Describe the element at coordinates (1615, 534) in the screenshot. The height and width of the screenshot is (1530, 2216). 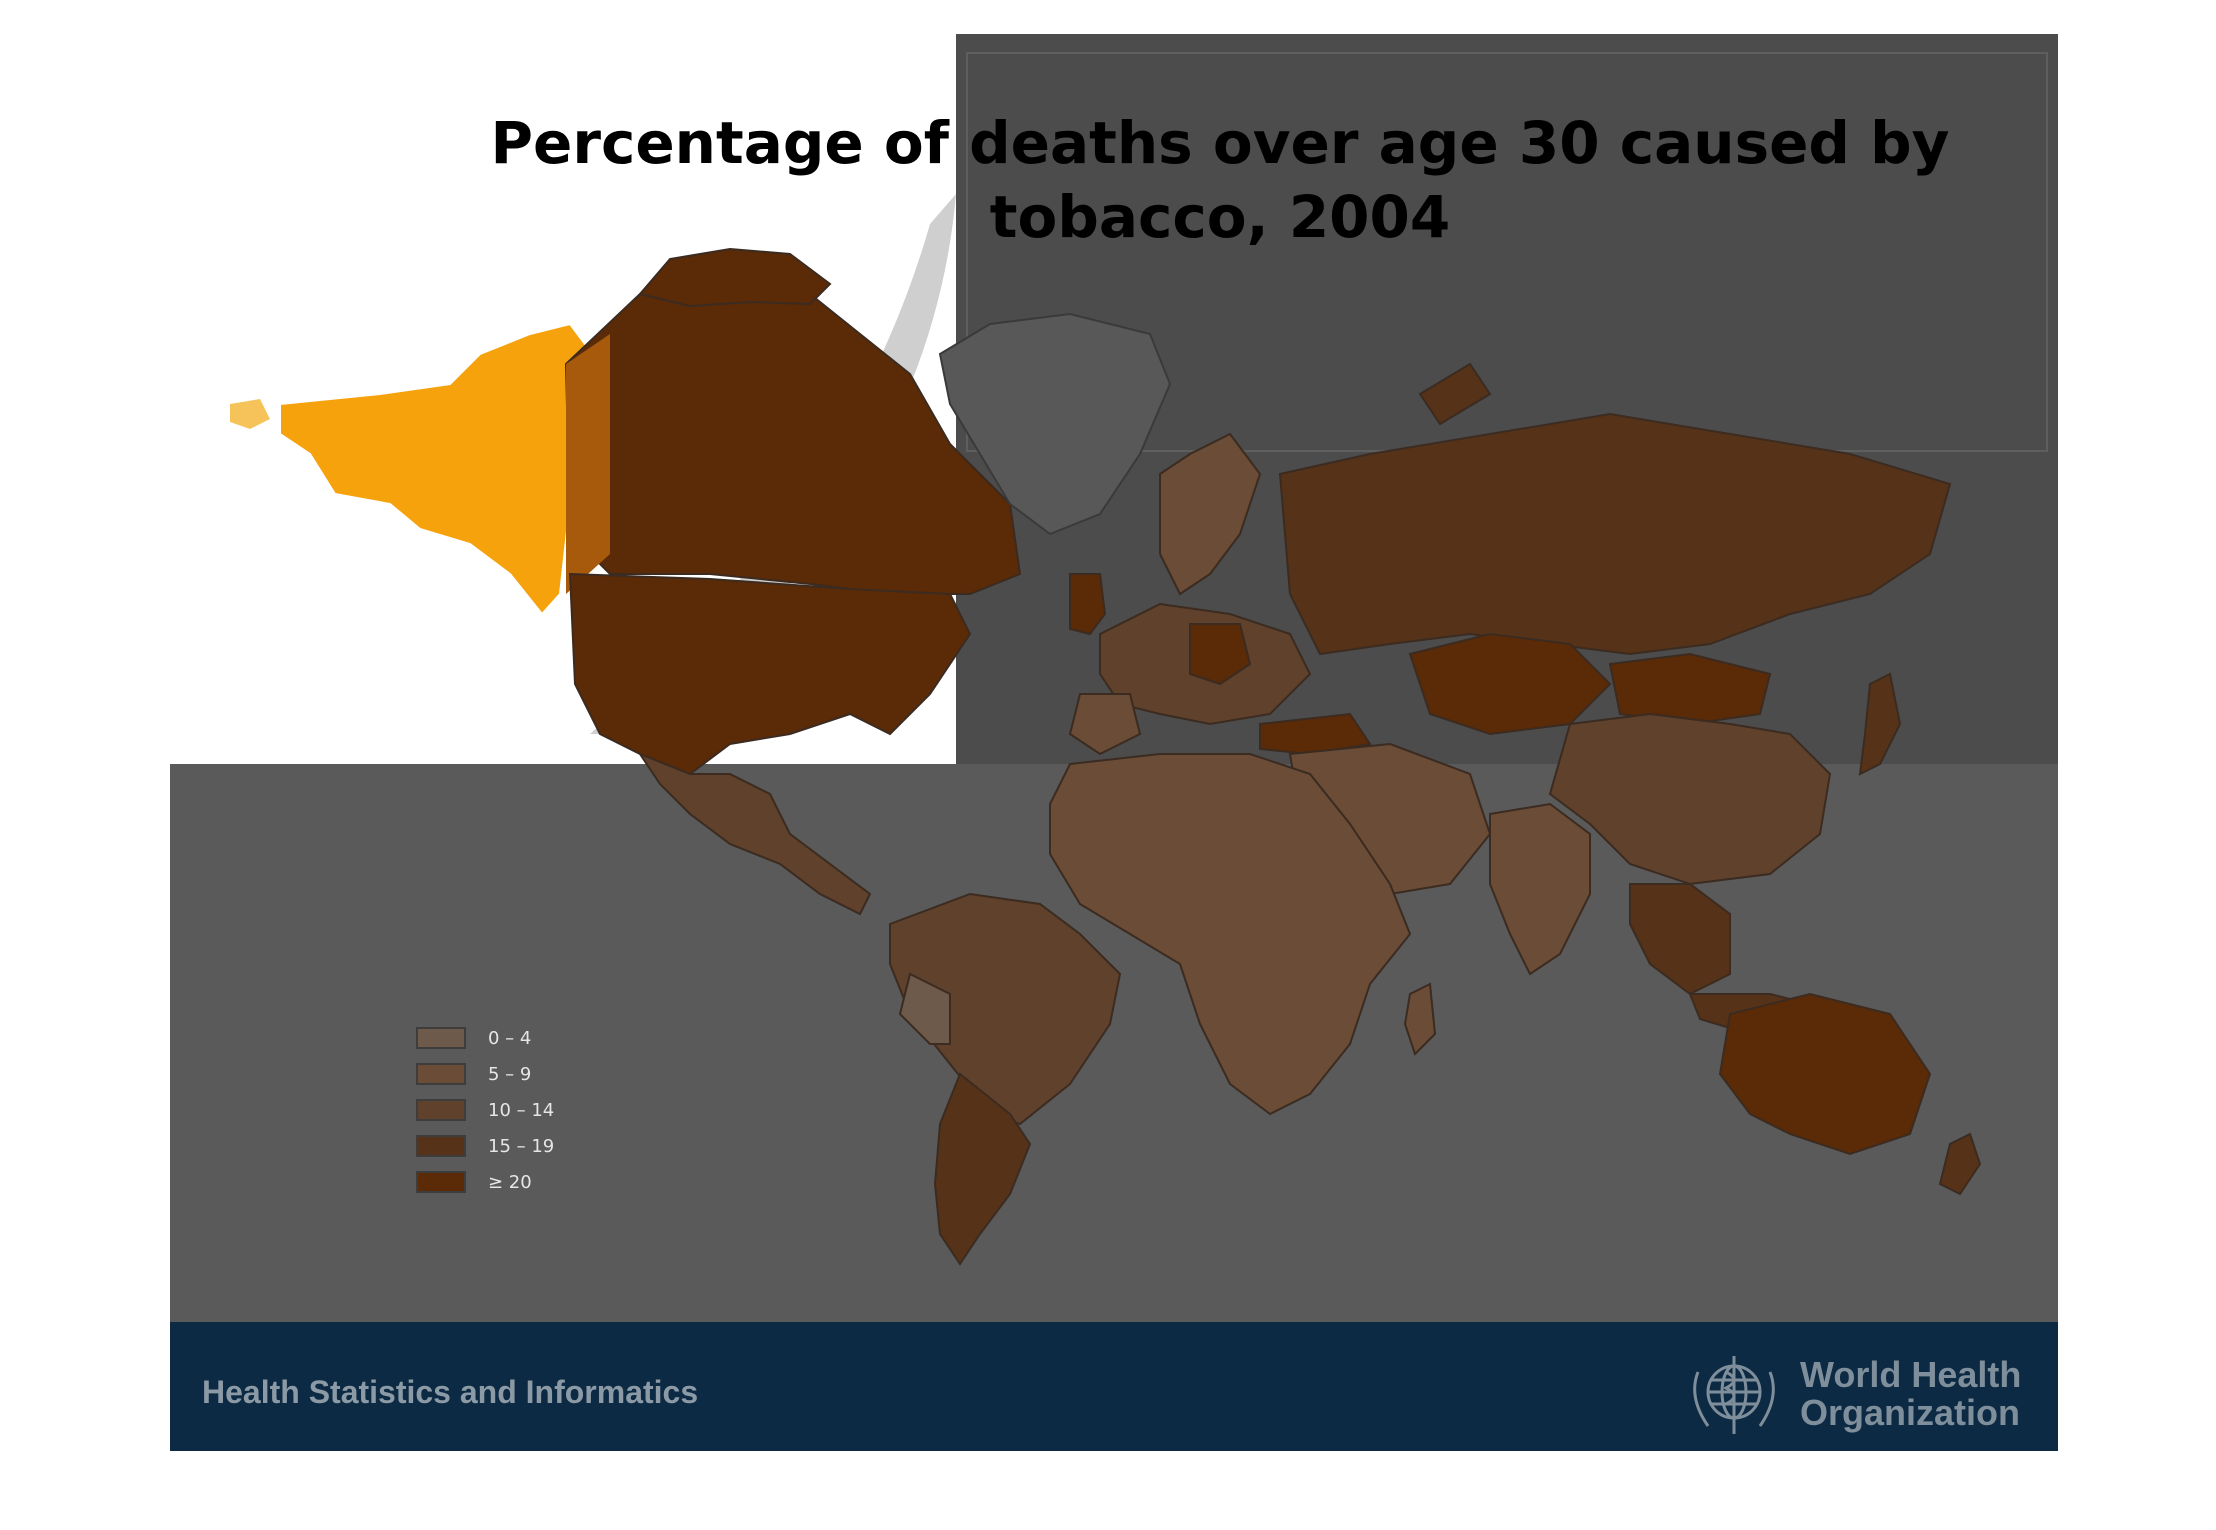
I see `region-russia` at that location.